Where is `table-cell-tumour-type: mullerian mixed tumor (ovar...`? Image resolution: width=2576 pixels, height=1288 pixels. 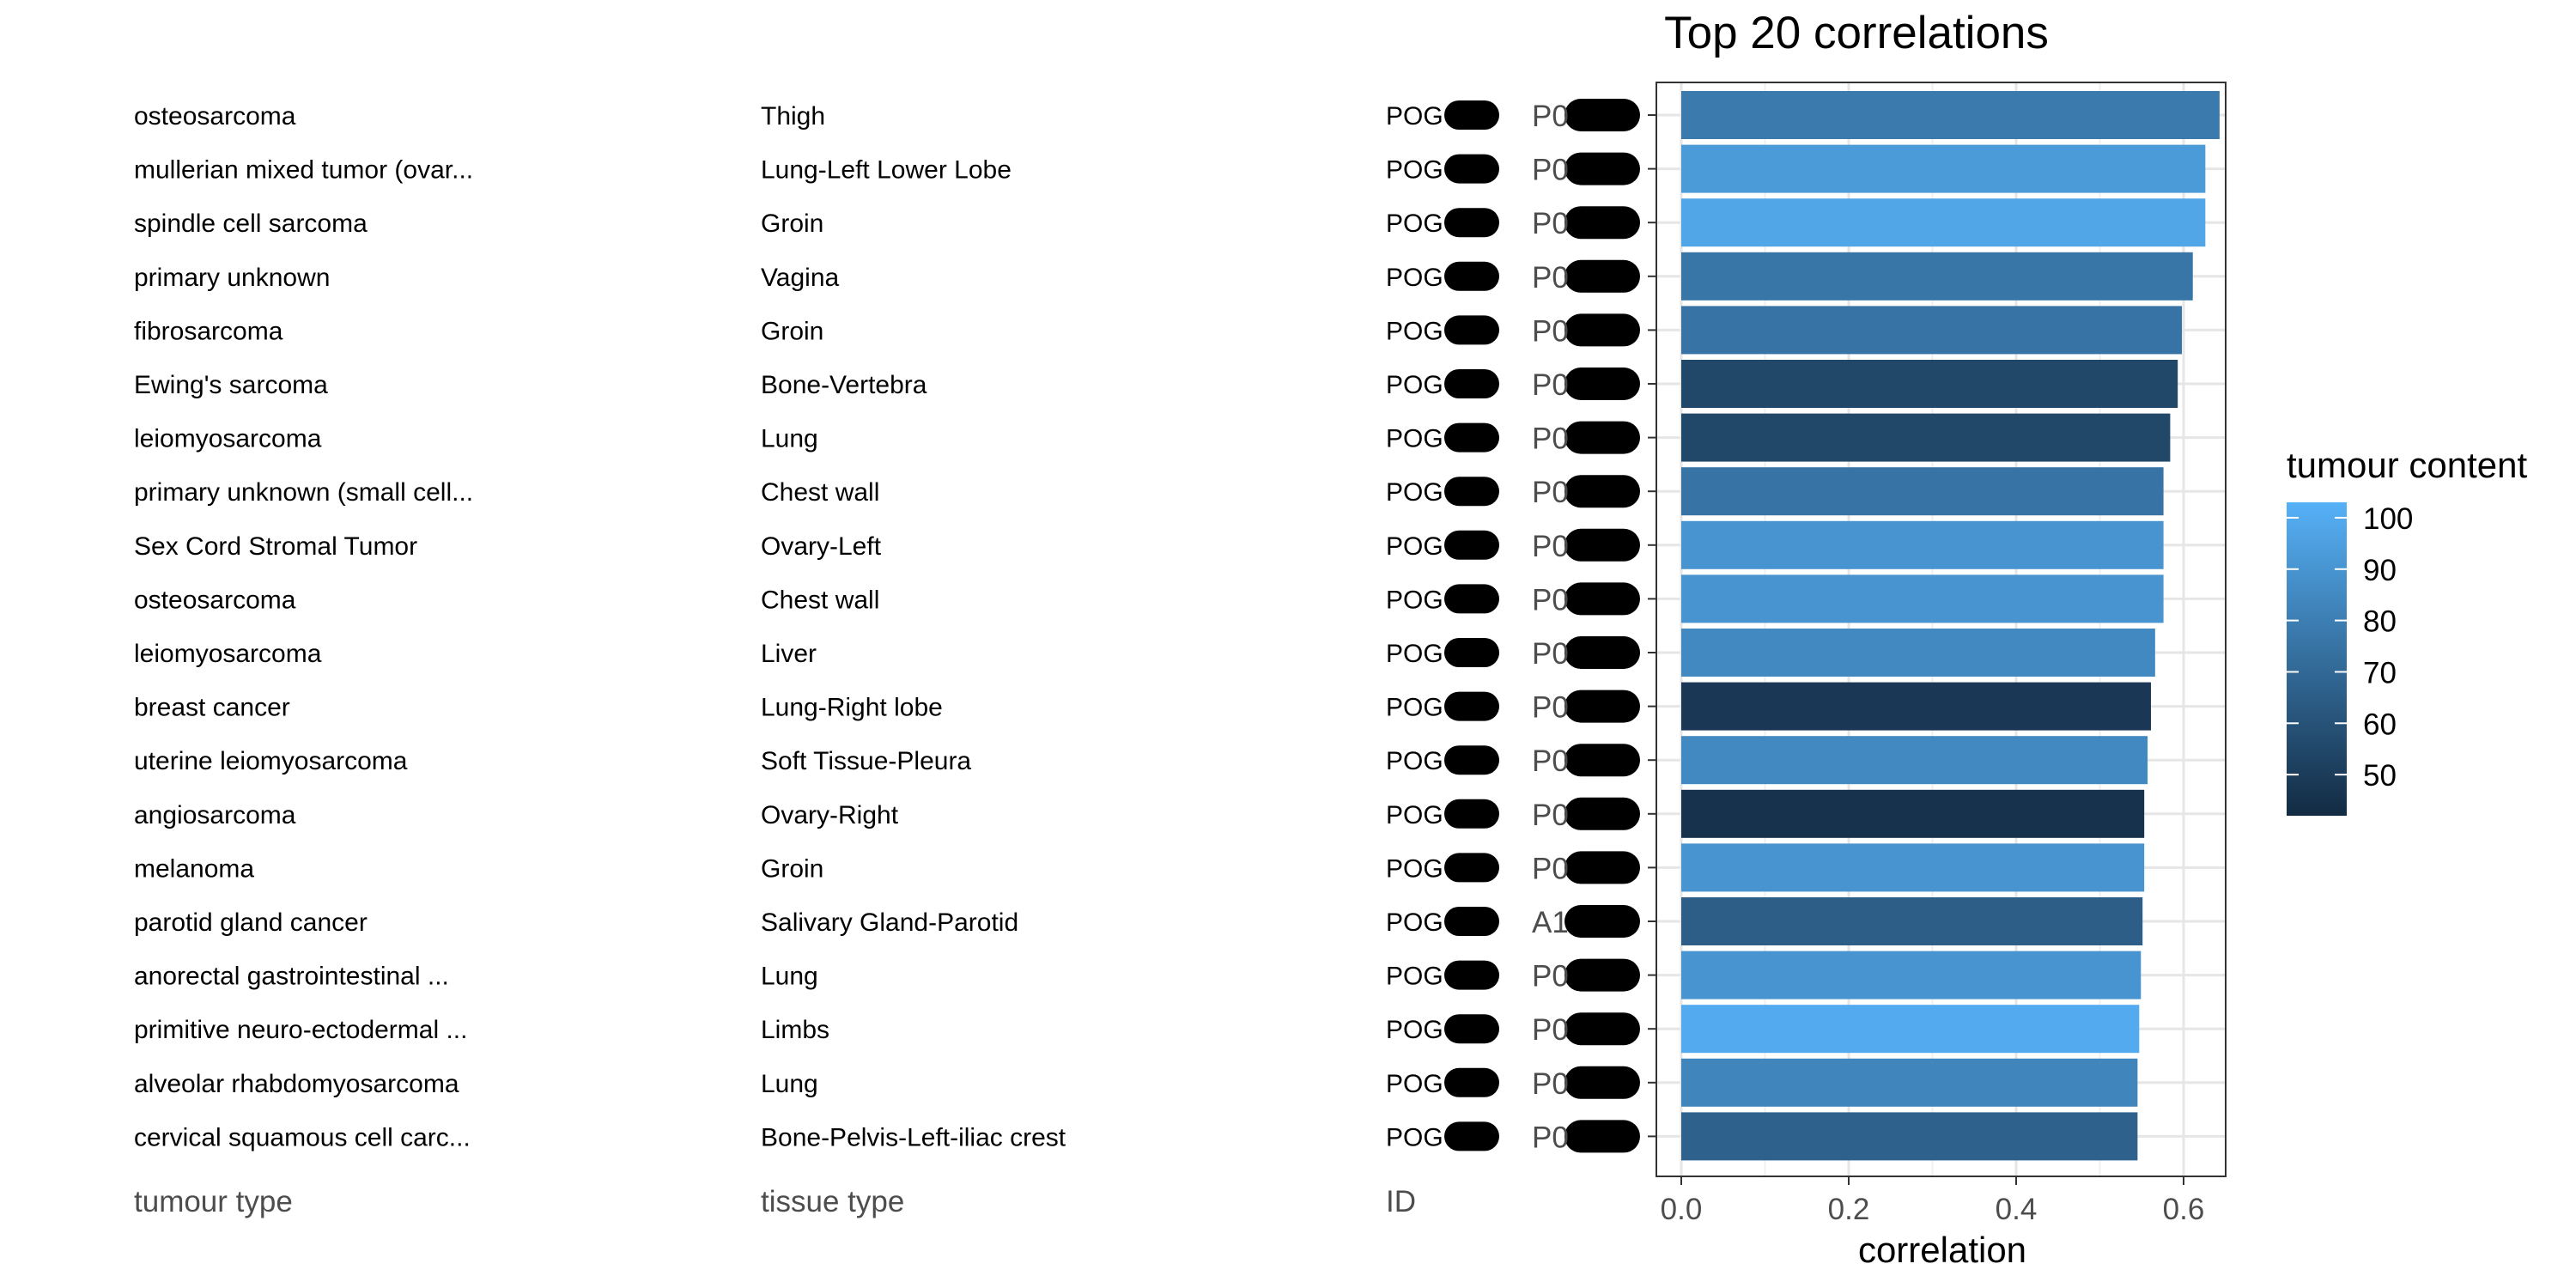
table-cell-tumour-type: mullerian mixed tumor (ovar... is located at coordinates (303, 170).